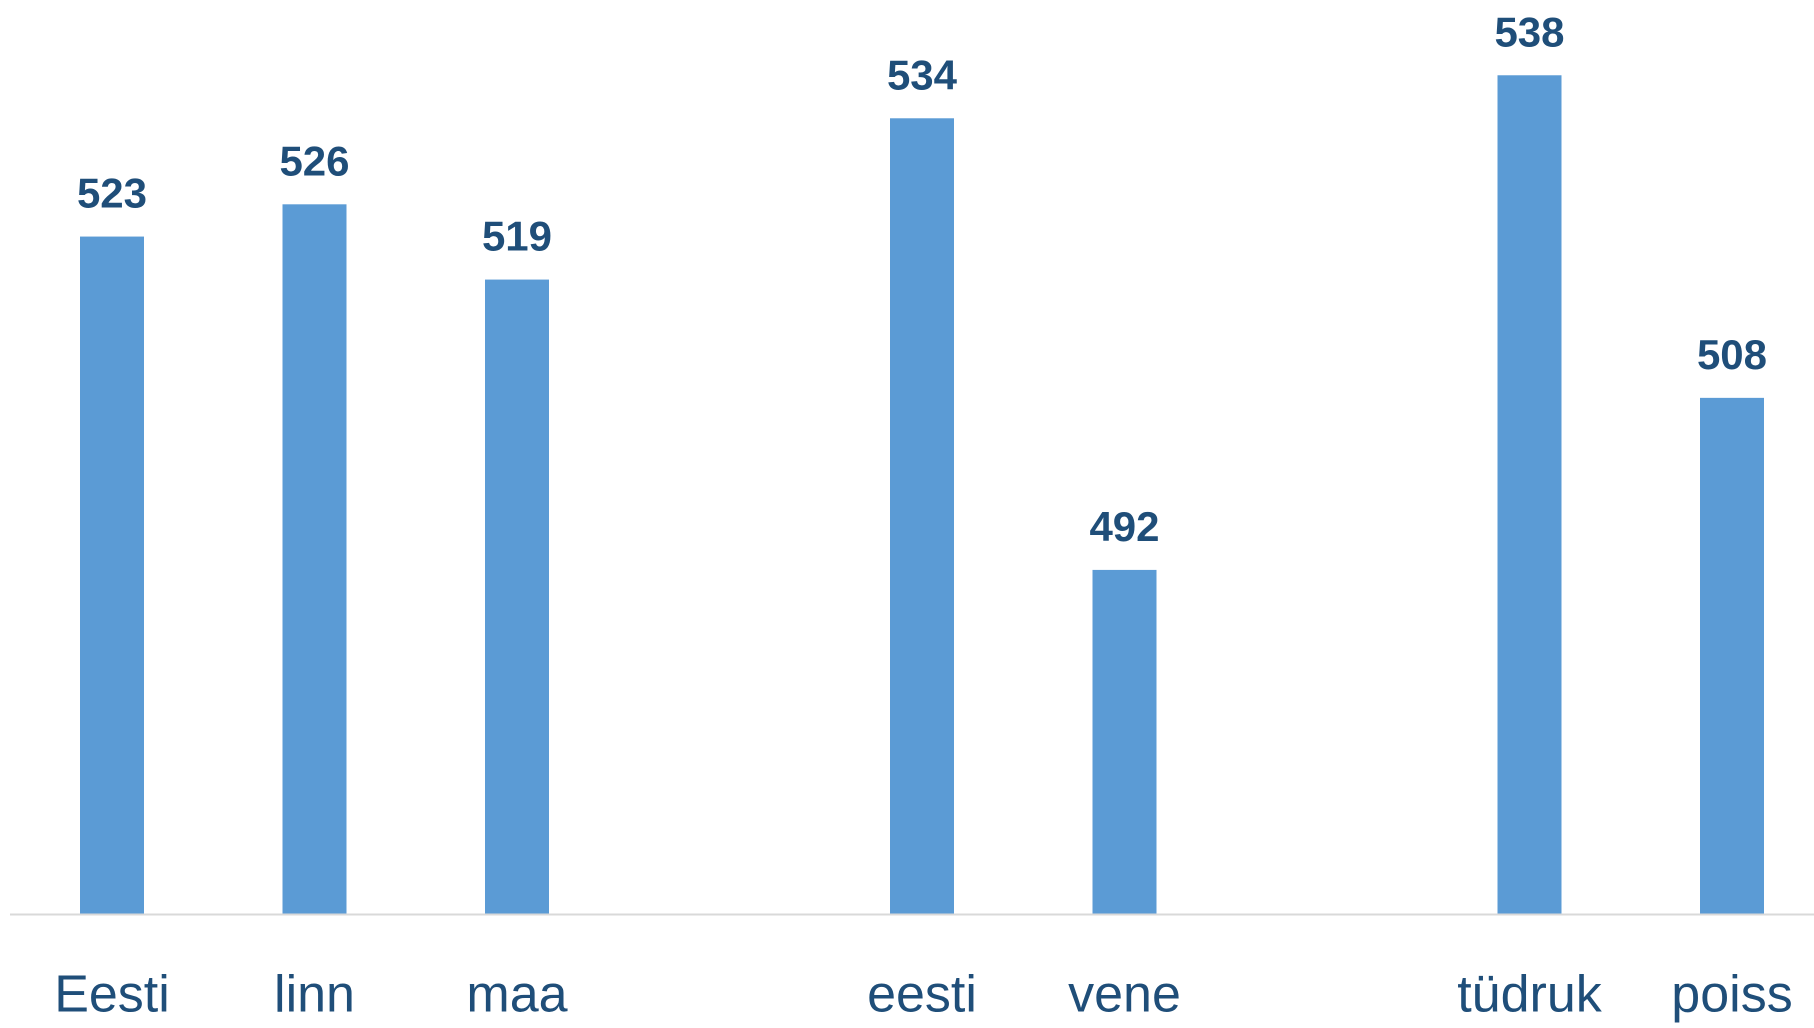  What do you see at coordinates (1731, 995) in the screenshot?
I see `x-tick-label: poiss` at bounding box center [1731, 995].